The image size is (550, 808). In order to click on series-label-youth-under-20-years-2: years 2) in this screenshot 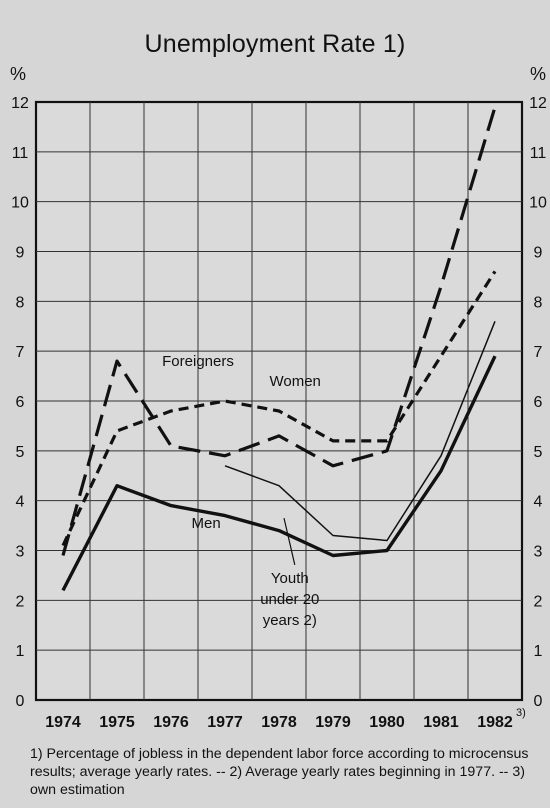, I will do `click(290, 620)`.